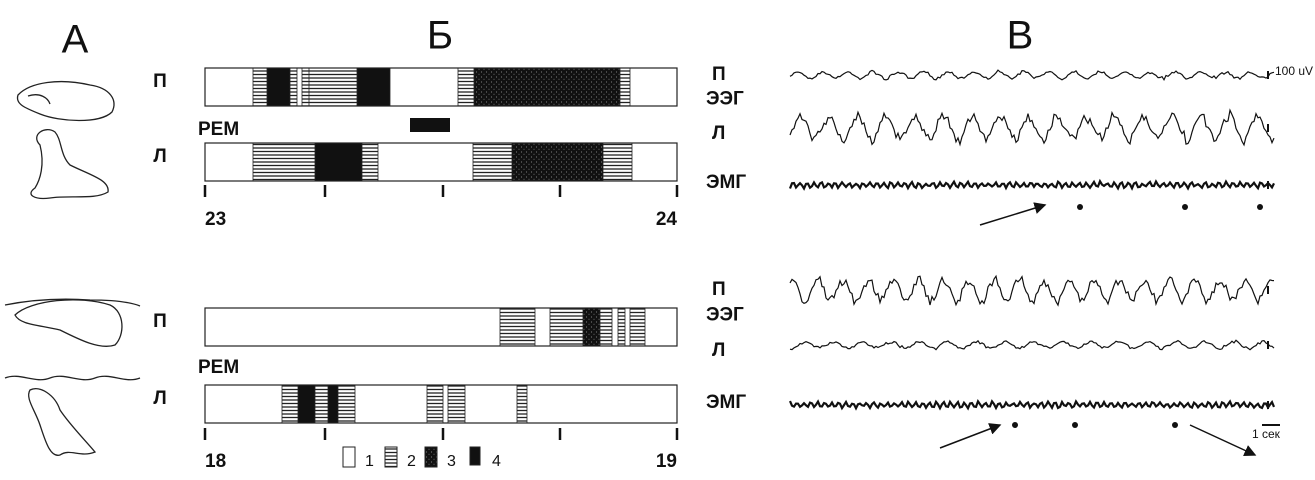  I want to click on legend-label: 3, so click(451, 461).